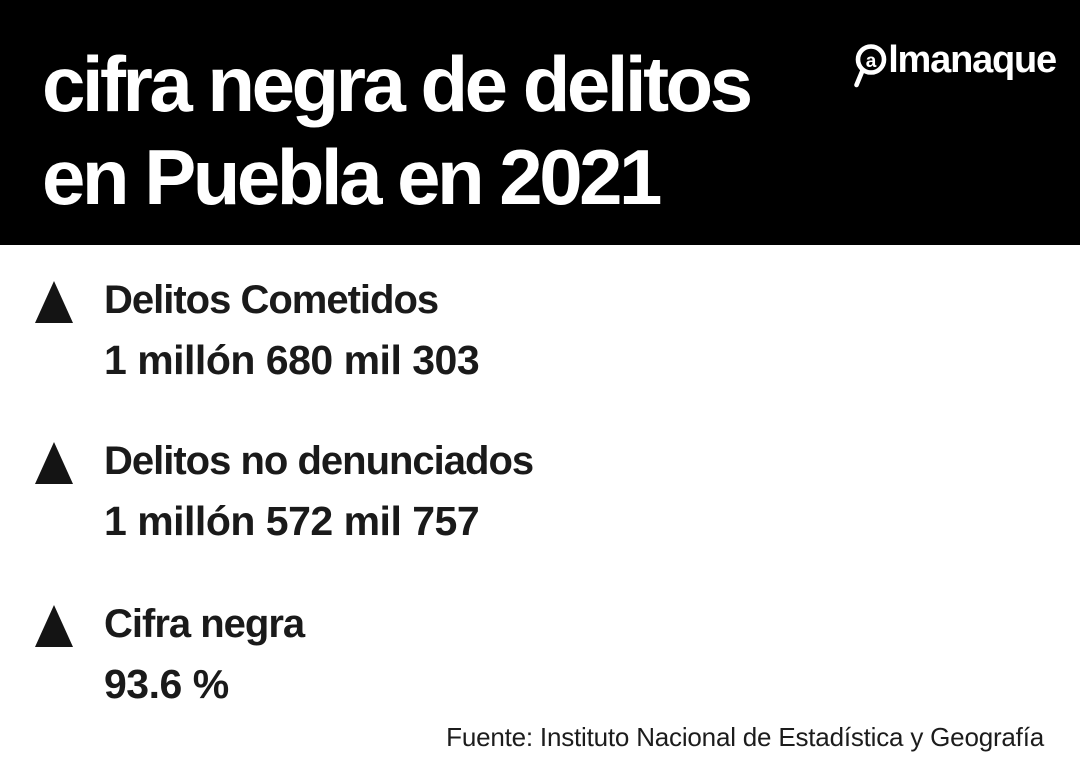  I want to click on stat-label: Delitos Cometidos, so click(271, 300).